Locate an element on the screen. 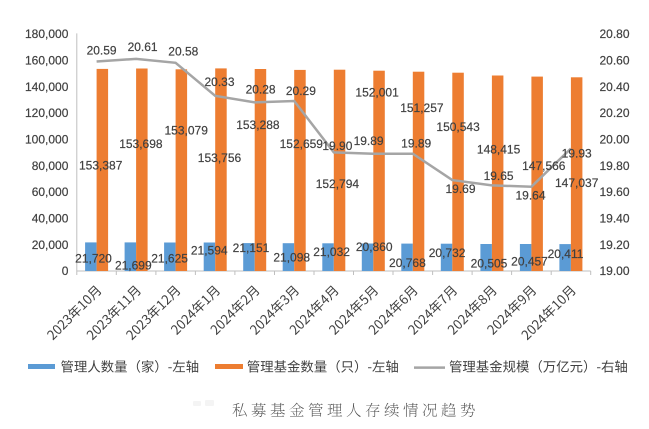 This screenshot has height=429, width=649. svg-text: 21,098 is located at coordinates (291, 257).